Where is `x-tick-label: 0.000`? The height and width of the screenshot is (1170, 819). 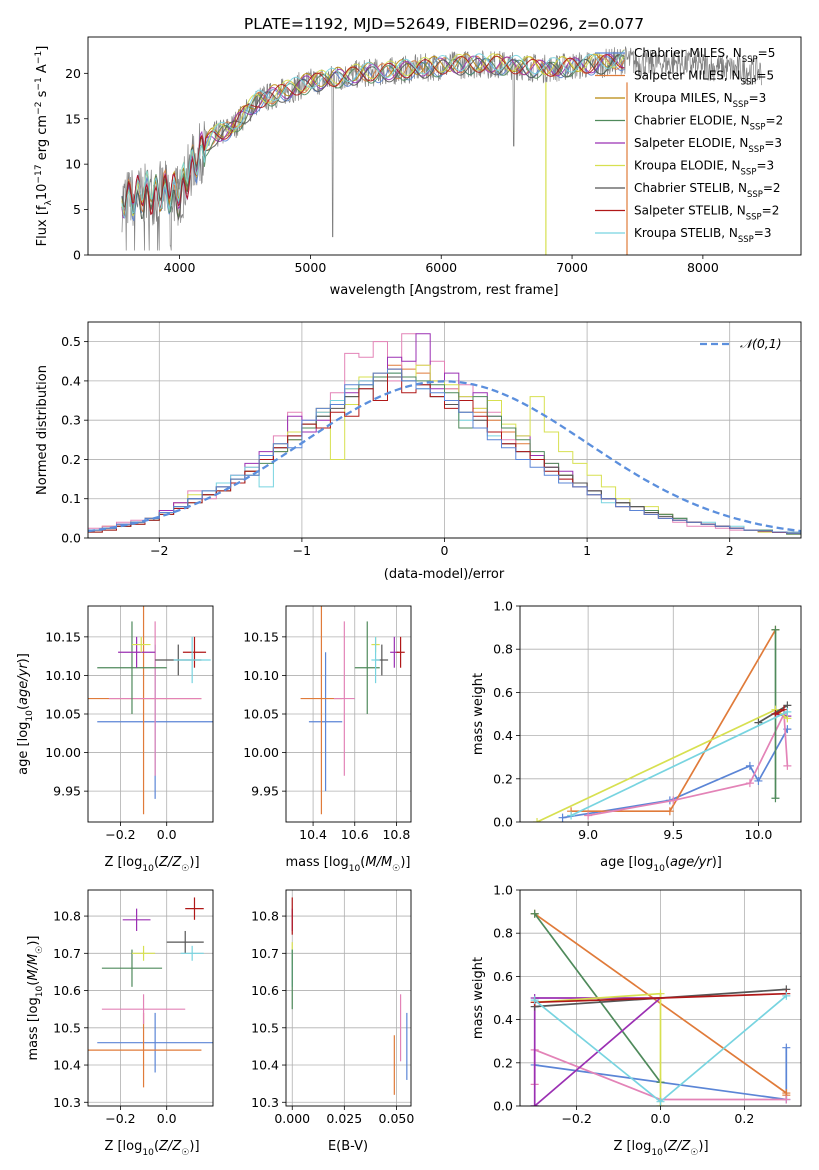 x-tick-label: 0.000 is located at coordinates (292, 1118).